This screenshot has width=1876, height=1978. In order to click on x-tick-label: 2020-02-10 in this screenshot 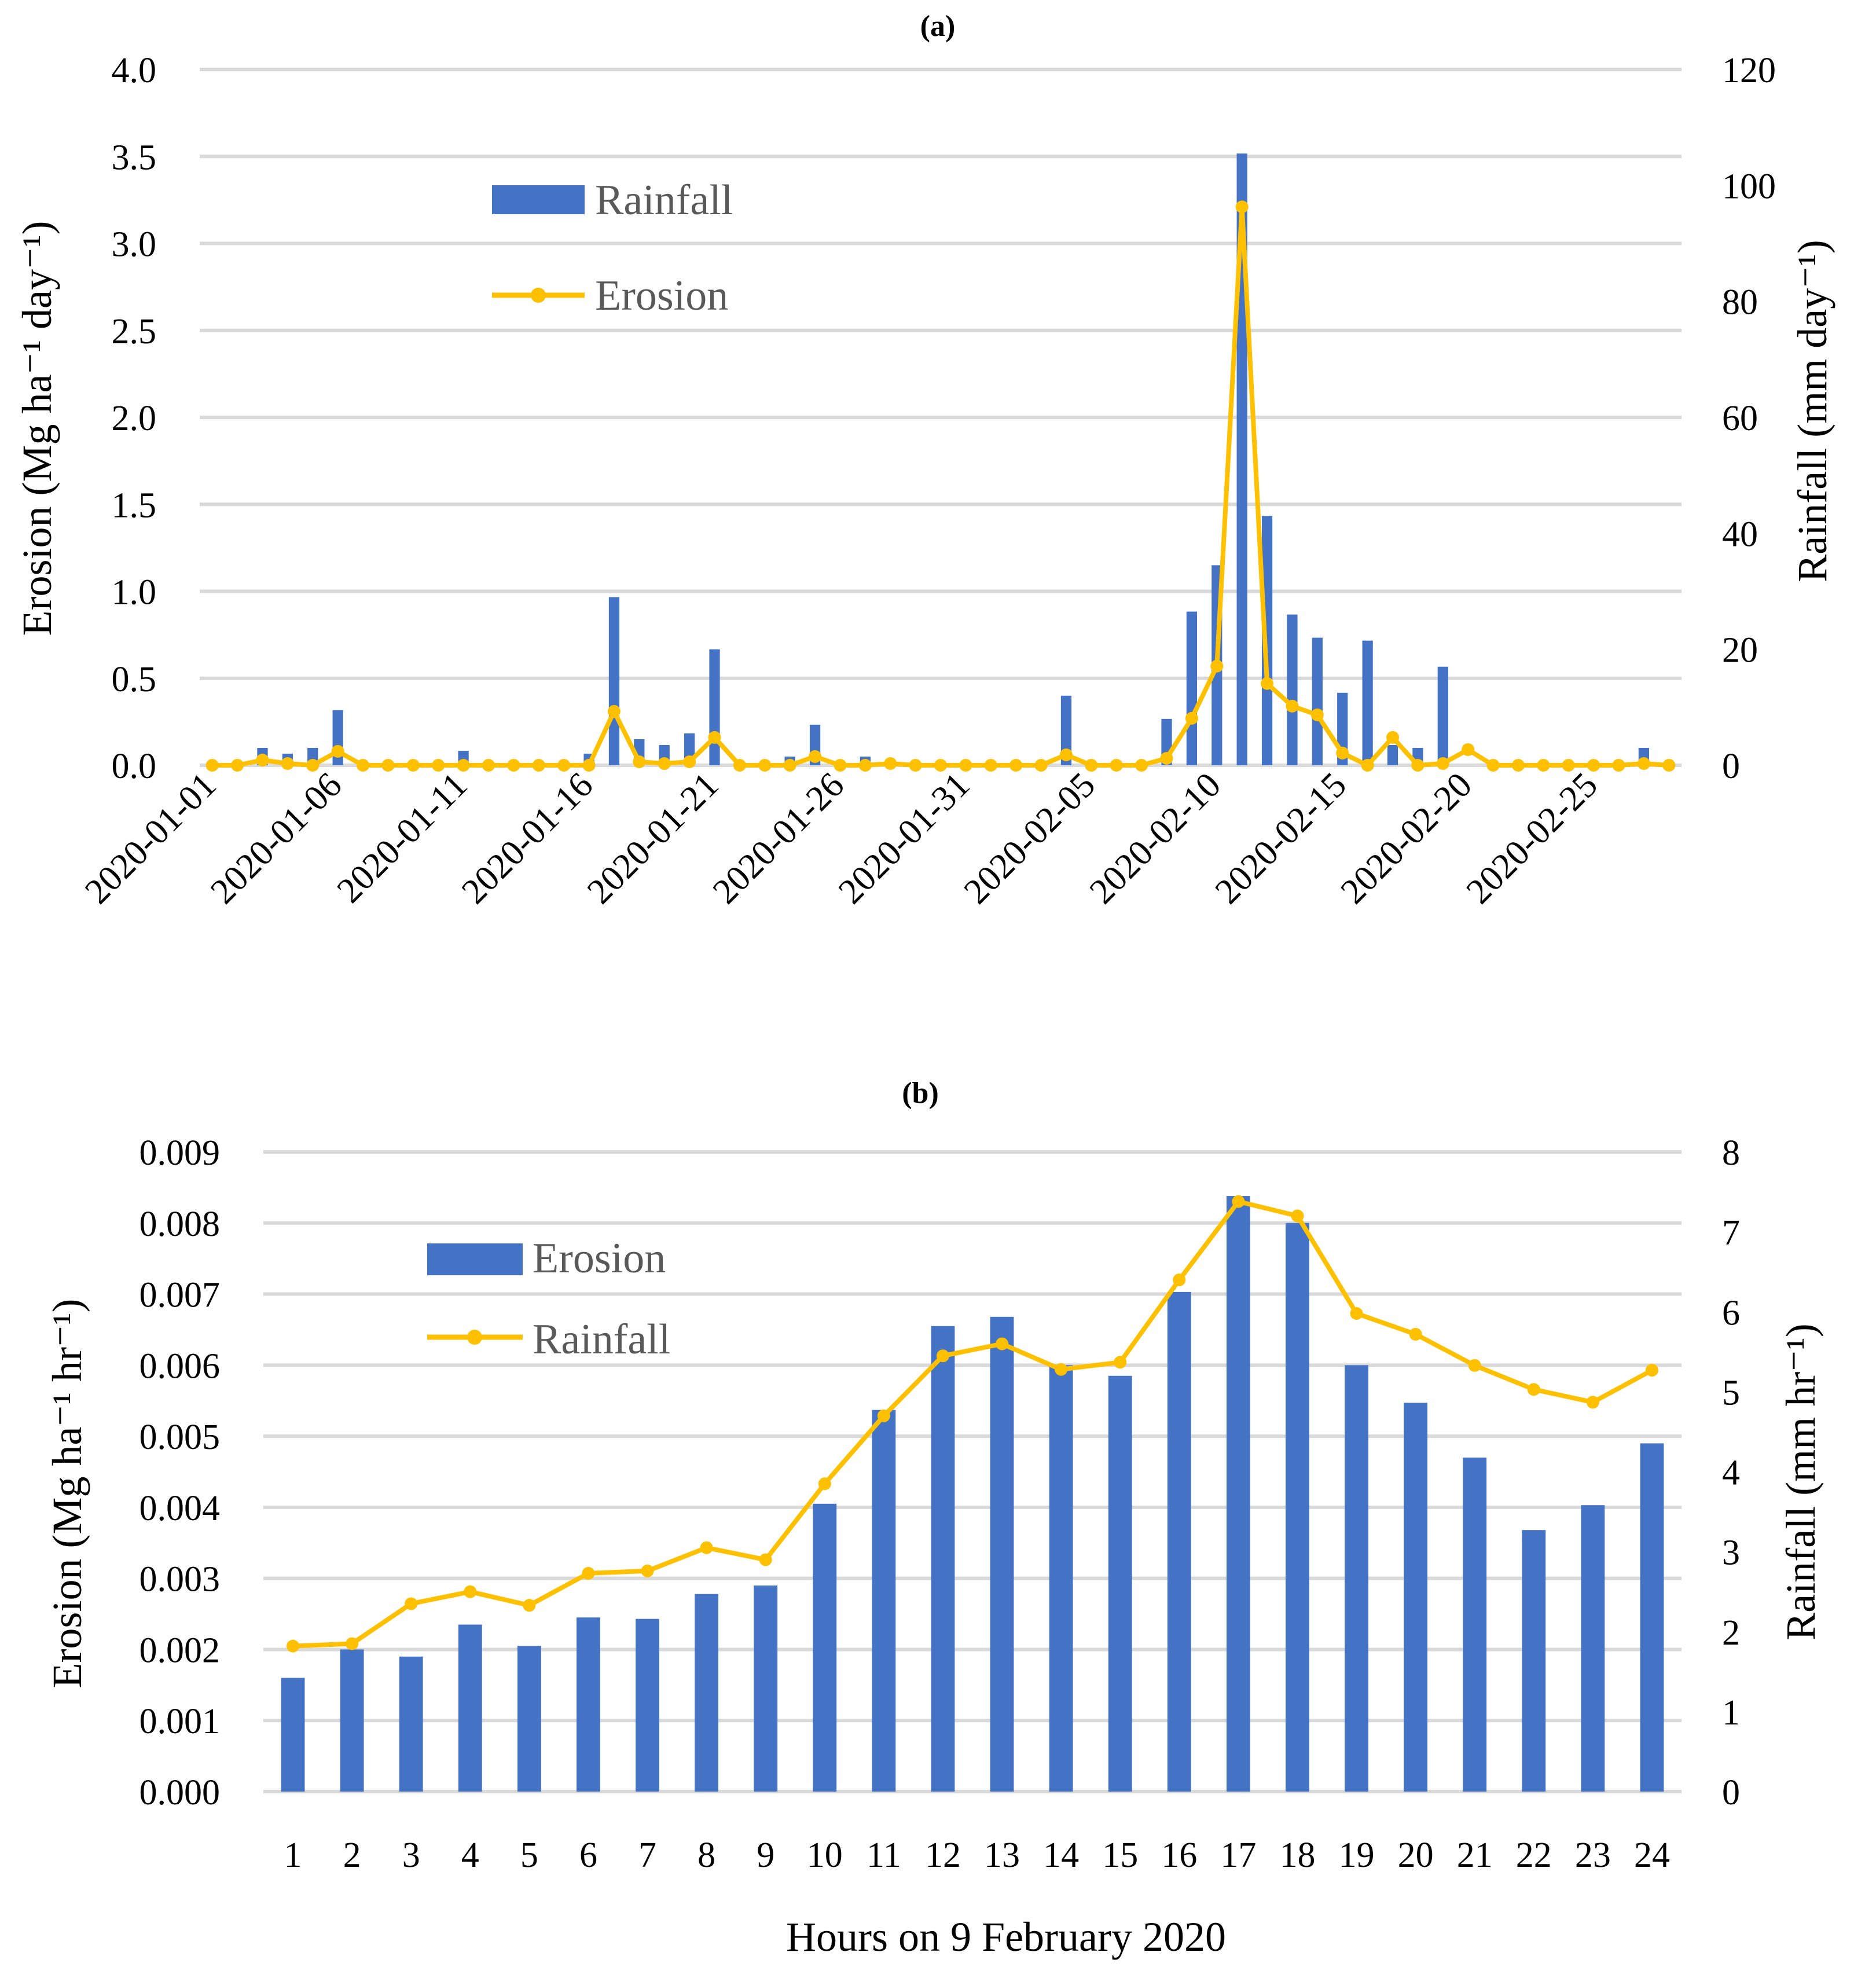, I will do `click(1155, 838)`.